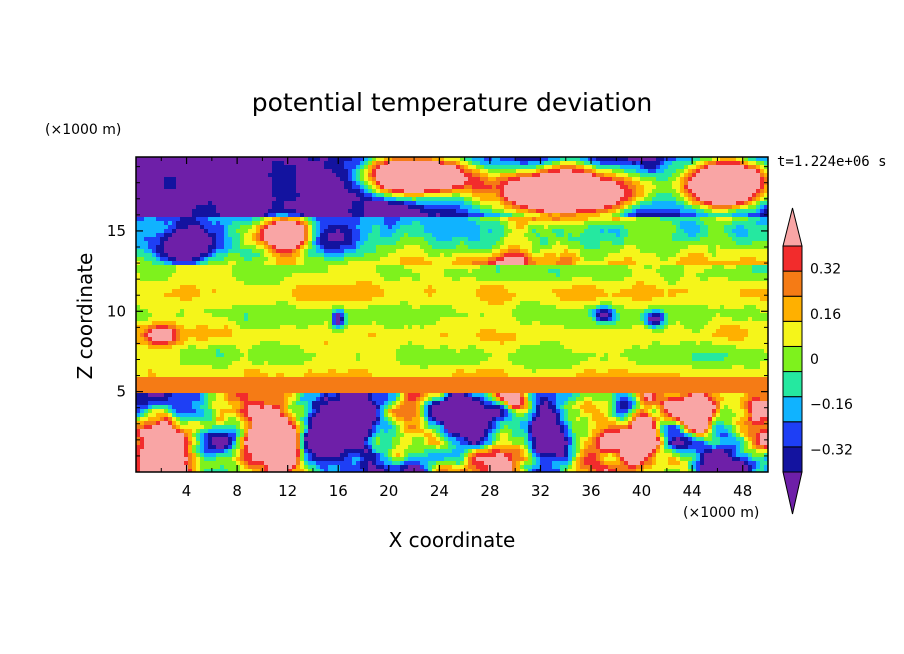 The height and width of the screenshot is (654, 904). I want to click on y-axis-label: Z coordinate, so click(85, 316).